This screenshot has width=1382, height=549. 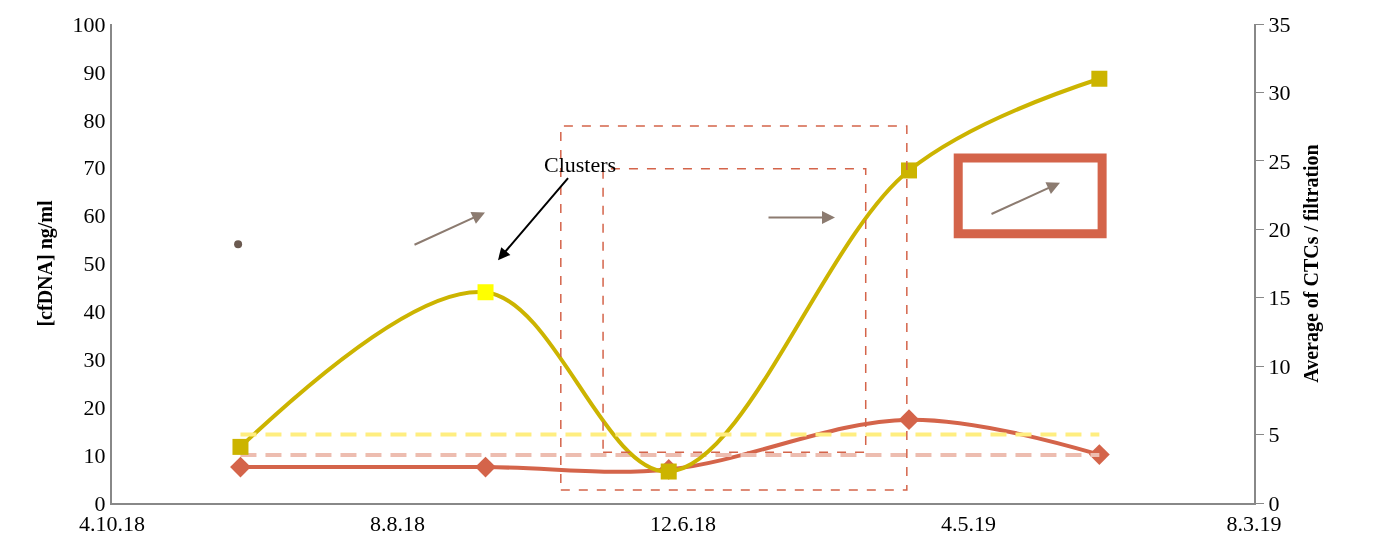 I want to click on y2-tick-label: 30, so click(x=1279, y=93).